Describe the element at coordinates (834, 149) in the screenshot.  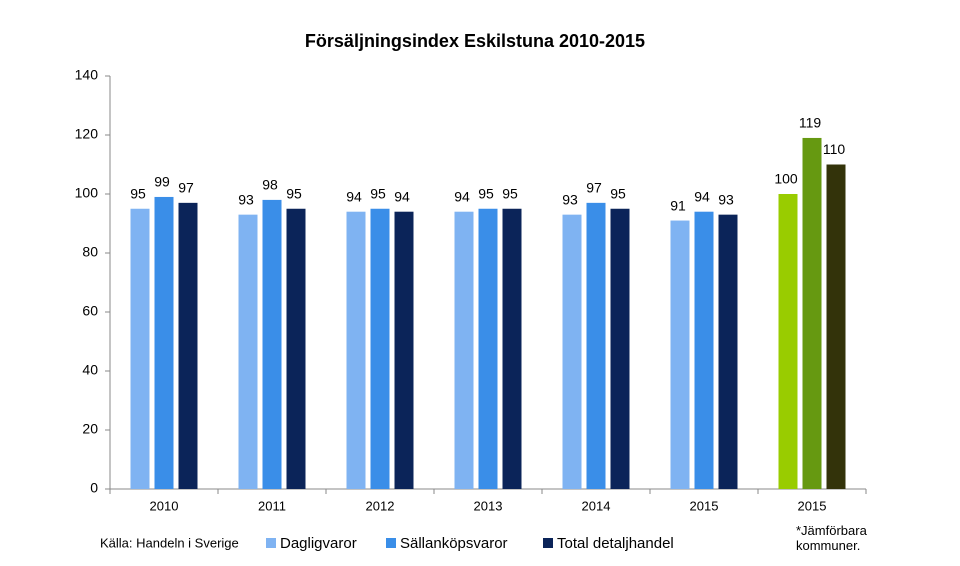
I see `value-label: 110` at that location.